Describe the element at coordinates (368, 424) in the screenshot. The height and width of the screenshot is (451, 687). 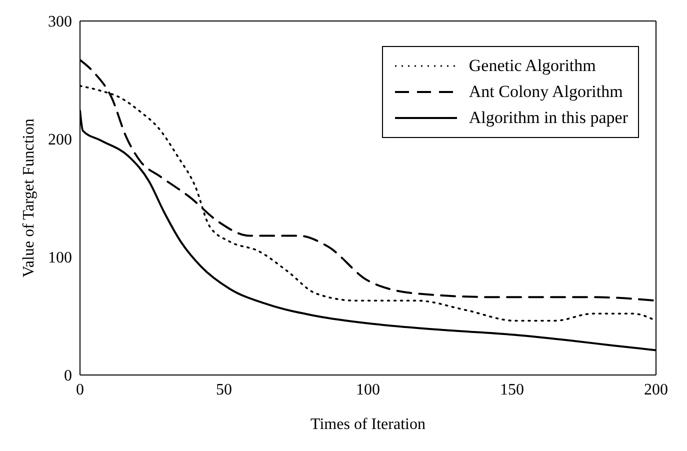
I see `x-axis-title: Times of Iteration` at that location.